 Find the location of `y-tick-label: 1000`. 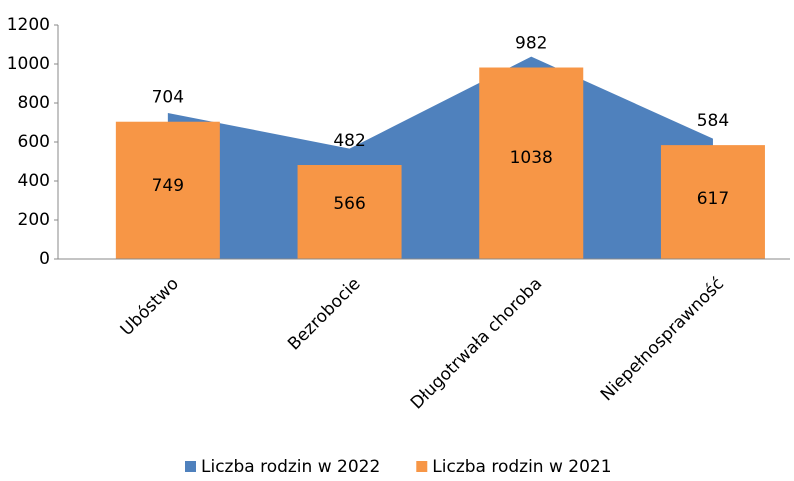

y-tick-label: 1000 is located at coordinates (28, 64).